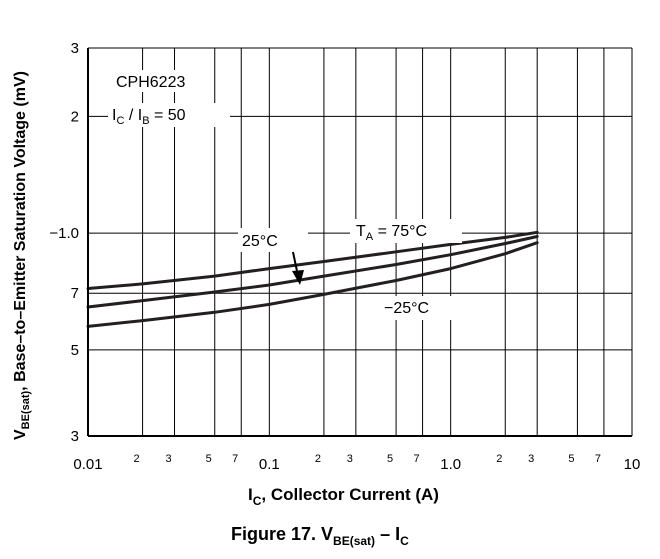  Describe the element at coordinates (87, 464) in the screenshot. I see `x-tick-label: 0.01` at that location.